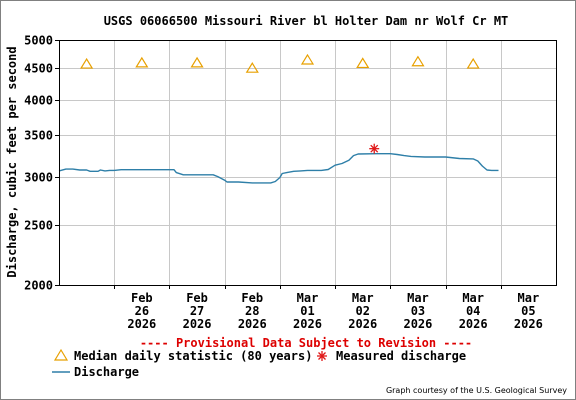 This screenshot has width=576, height=400. What do you see at coordinates (418, 311) in the screenshot?
I see `x-tick-label: 03` at bounding box center [418, 311].